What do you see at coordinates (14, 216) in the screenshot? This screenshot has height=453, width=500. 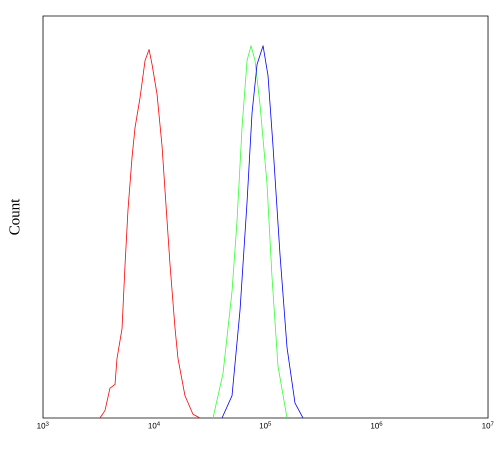 I see `y-axis-title: Count` at bounding box center [14, 216].